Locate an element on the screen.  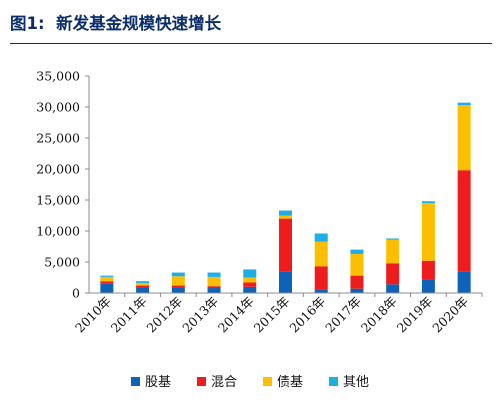
title-underline is located at coordinates (251, 43).